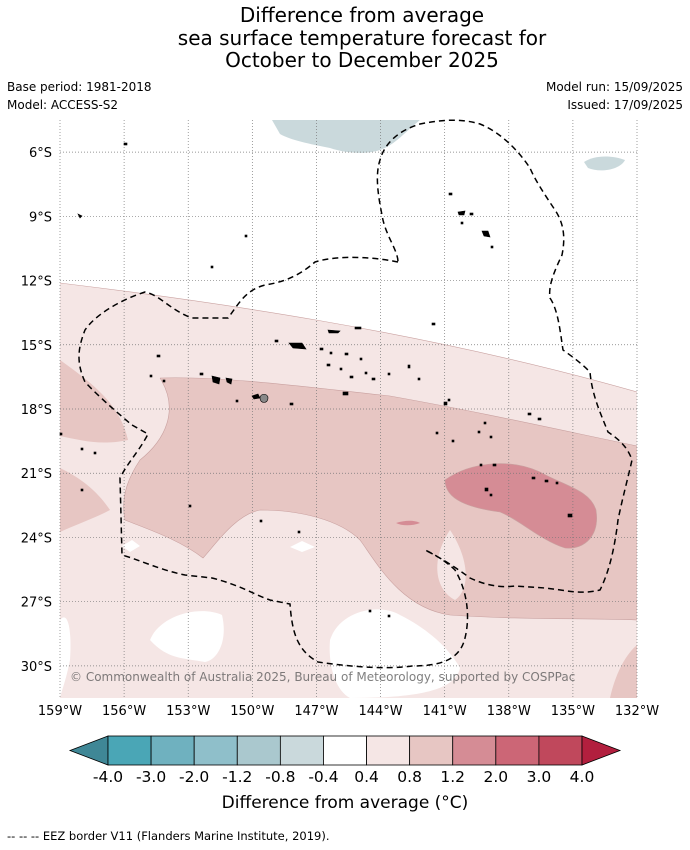  What do you see at coordinates (316, 711) in the screenshot?
I see `longitude-label: 147°W` at bounding box center [316, 711].